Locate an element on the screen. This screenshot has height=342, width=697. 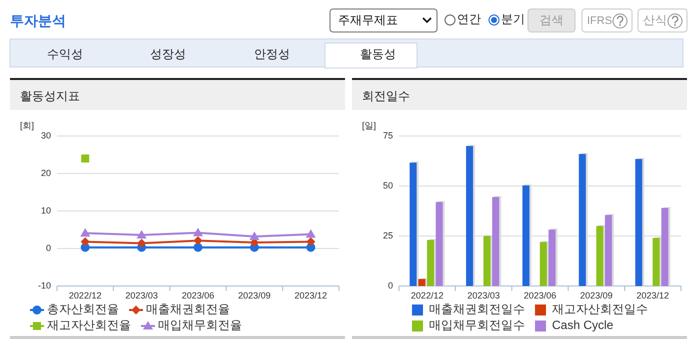
y-tick-label: 25 is located at coordinates (387, 235).